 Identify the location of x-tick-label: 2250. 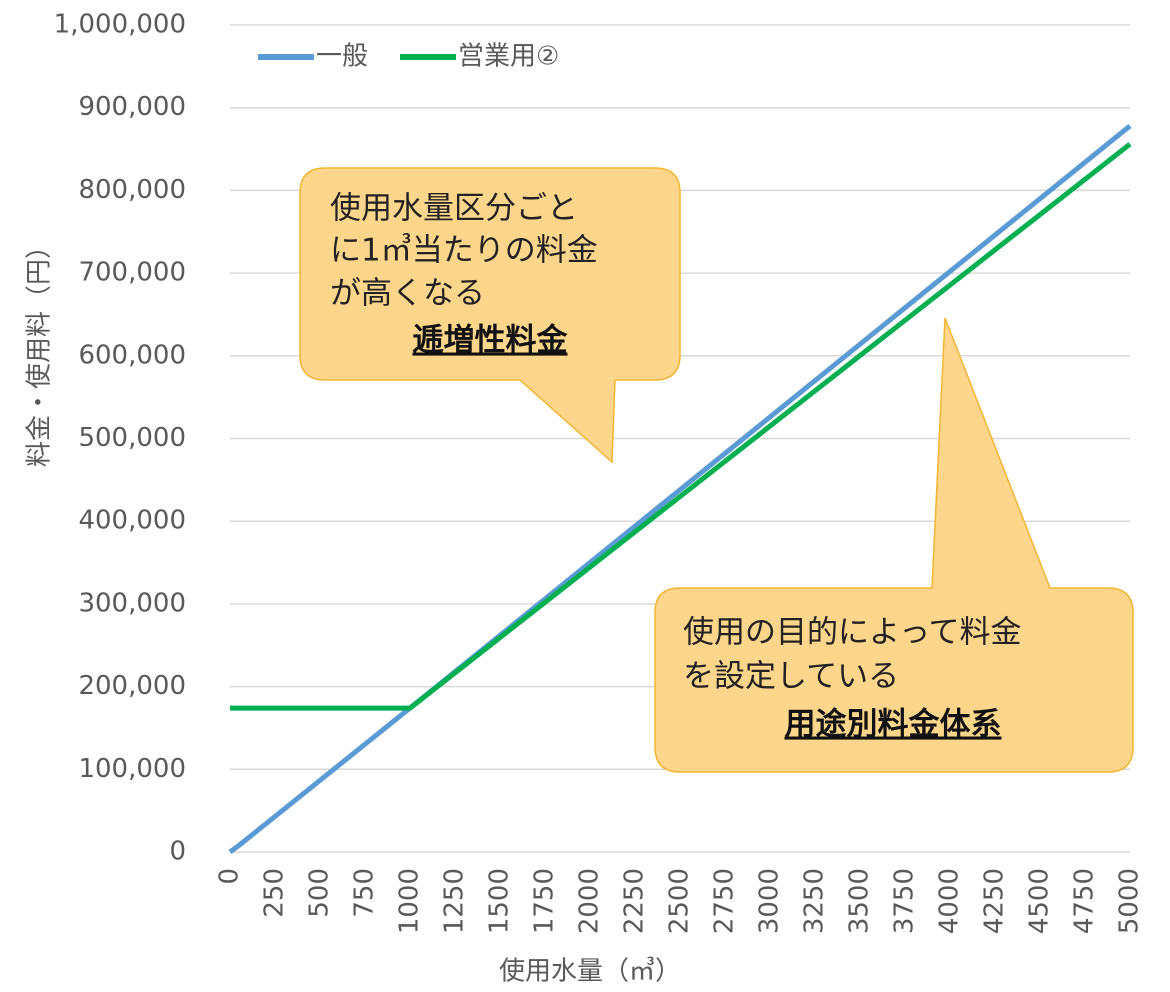
(635, 901).